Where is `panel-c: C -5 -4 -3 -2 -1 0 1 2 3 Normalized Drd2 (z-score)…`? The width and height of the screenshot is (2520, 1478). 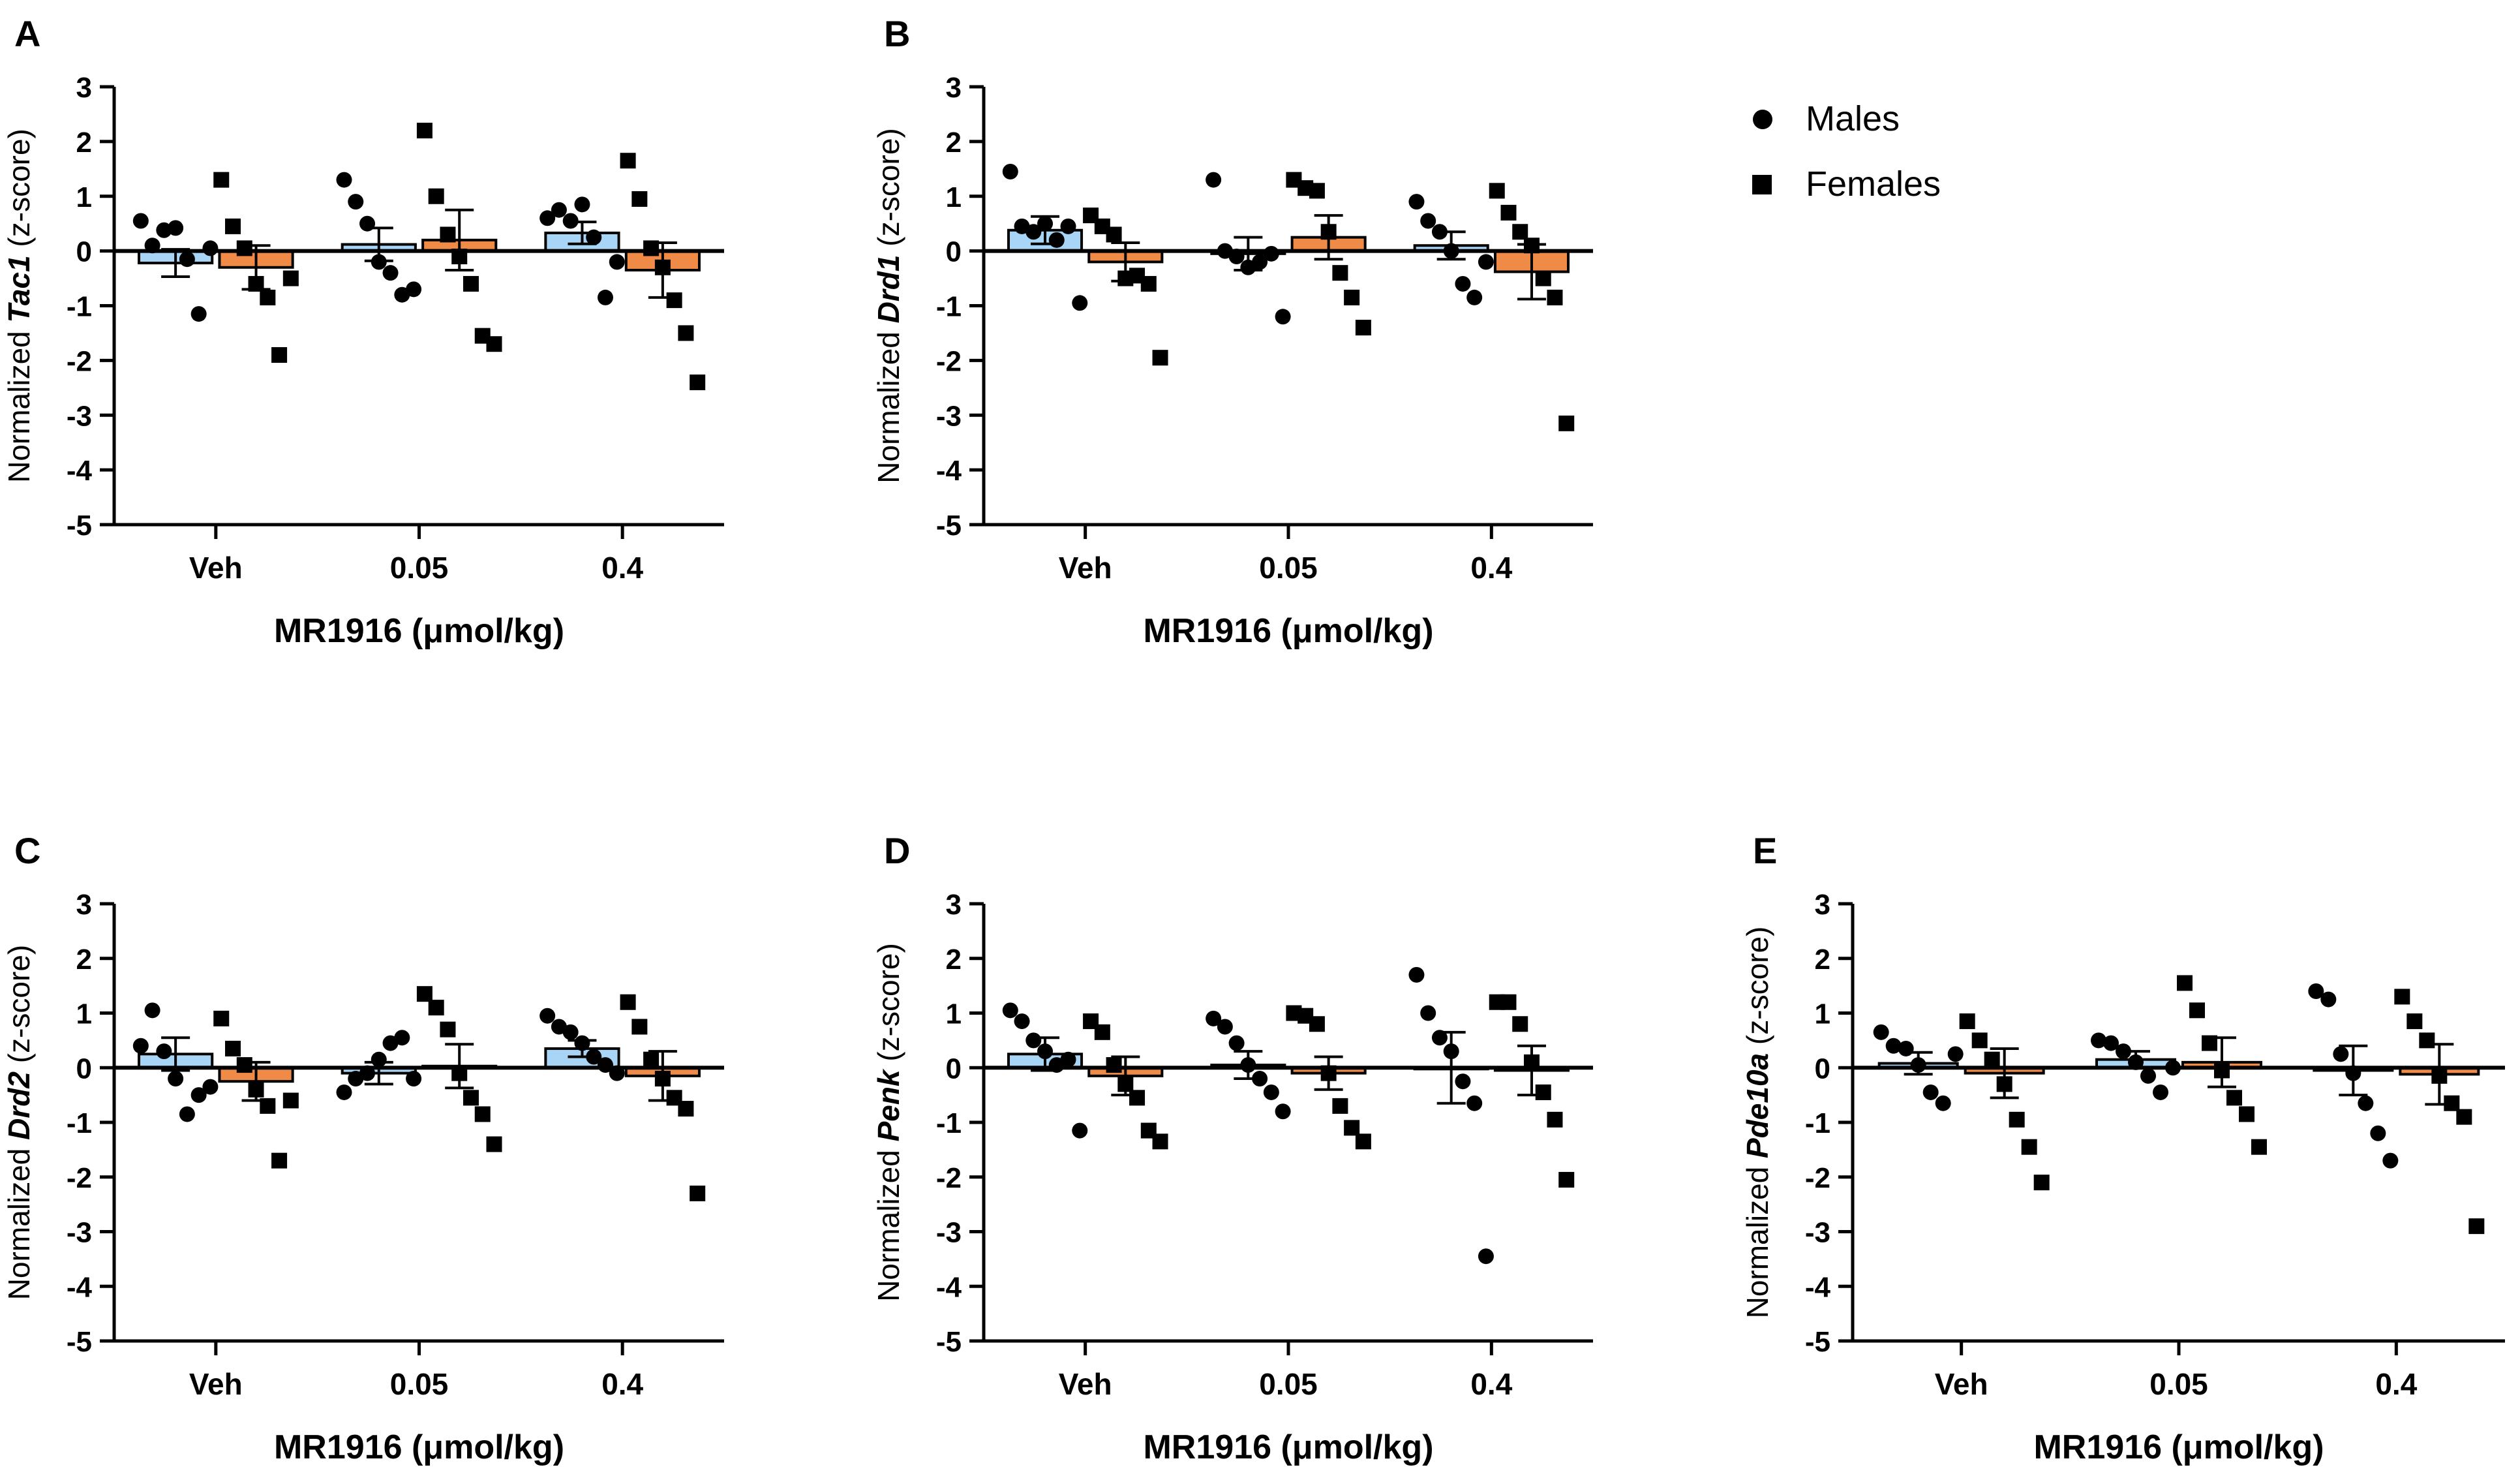 panel-c: C -5 -4 -3 -2 -1 0 1 2 3 Normalized Drd2 (z-score)… is located at coordinates (363, 1148).